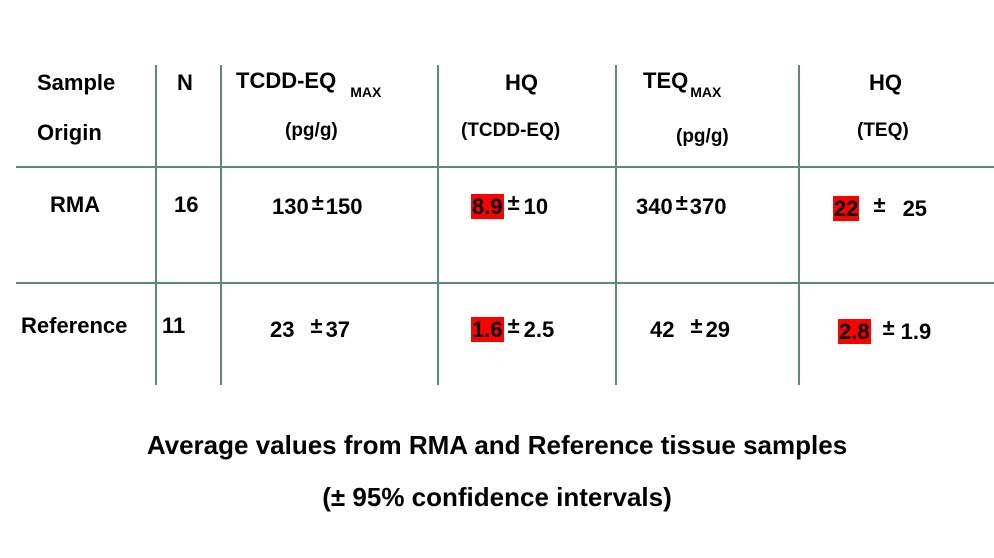 The image size is (994, 558). Describe the element at coordinates (366, 92) in the screenshot. I see `header-tcdd-sub: MAX` at that location.